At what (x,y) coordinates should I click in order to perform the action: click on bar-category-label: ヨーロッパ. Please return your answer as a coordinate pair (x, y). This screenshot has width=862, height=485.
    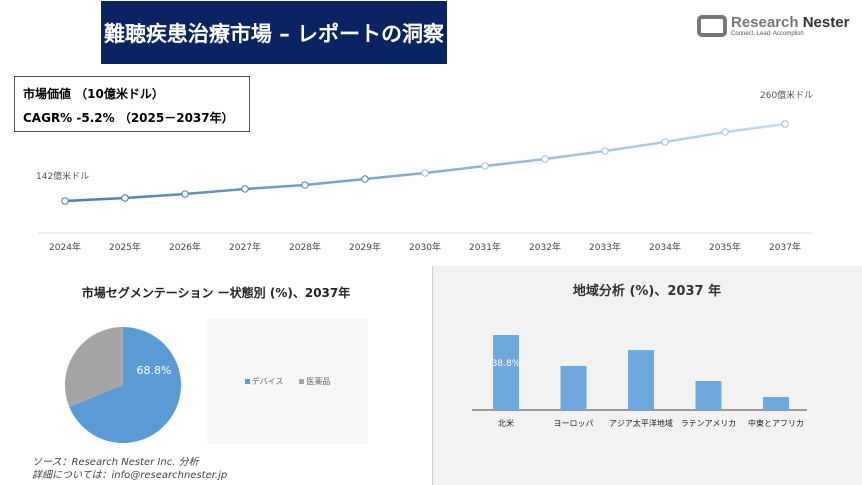
    Looking at the image, I should click on (574, 423).